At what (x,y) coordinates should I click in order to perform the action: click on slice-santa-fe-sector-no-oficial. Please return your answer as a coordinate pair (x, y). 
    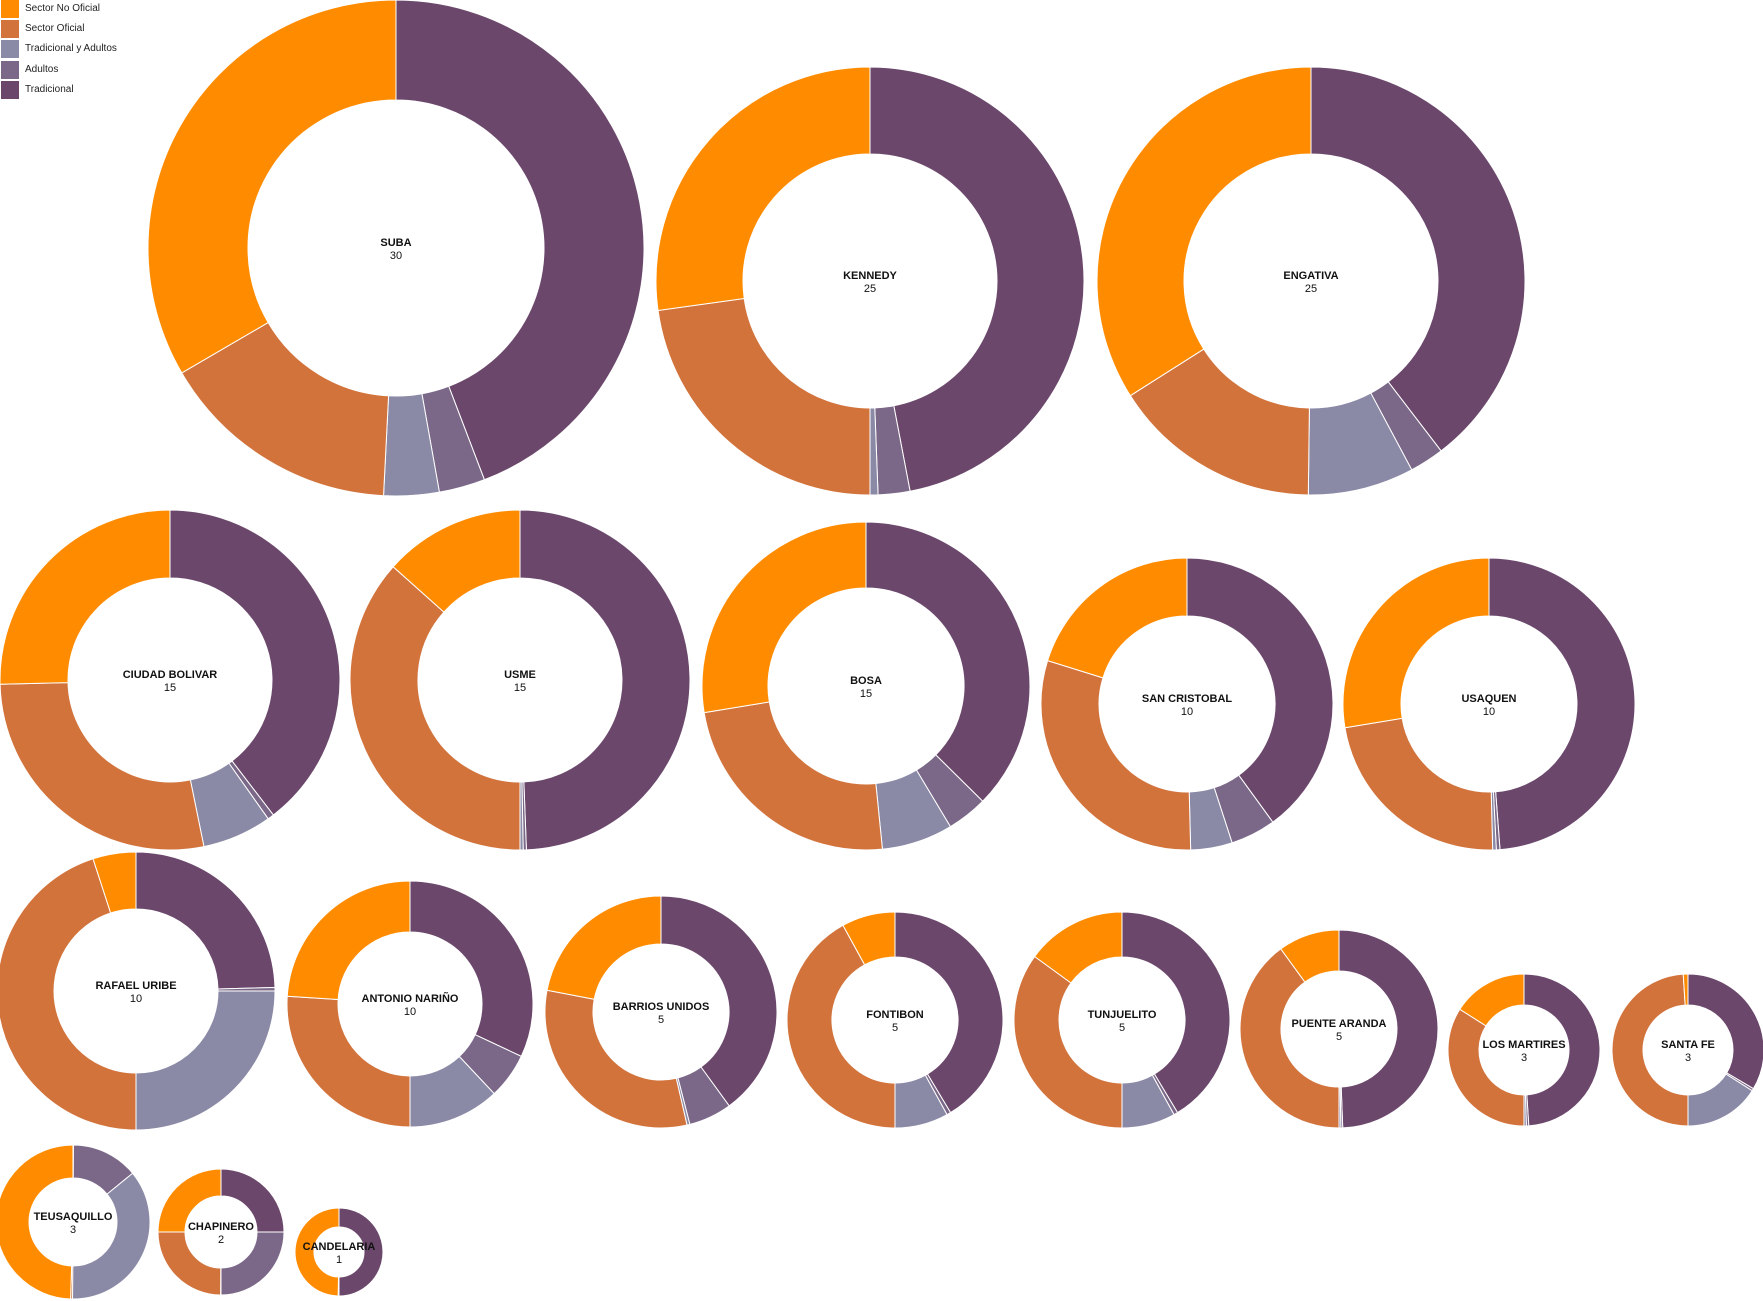
    Looking at the image, I should click on (1685, 989).